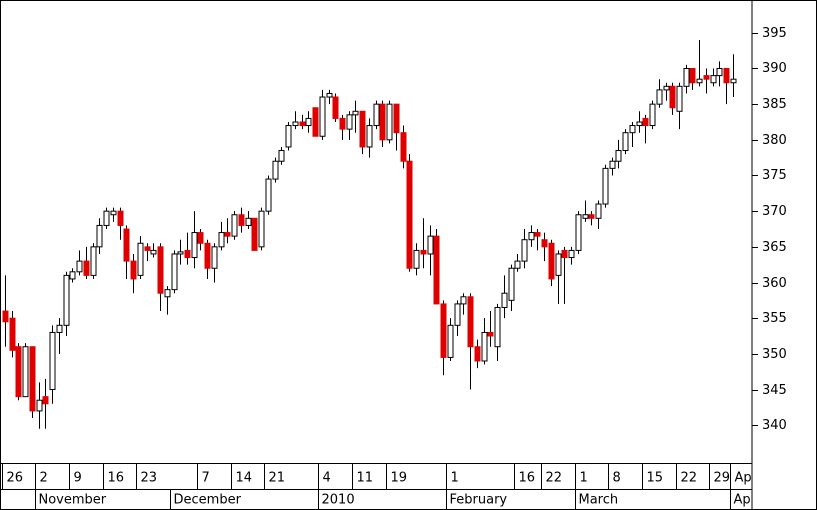 The width and height of the screenshot is (817, 510). I want to click on x-tick-label: 21, so click(277, 478).